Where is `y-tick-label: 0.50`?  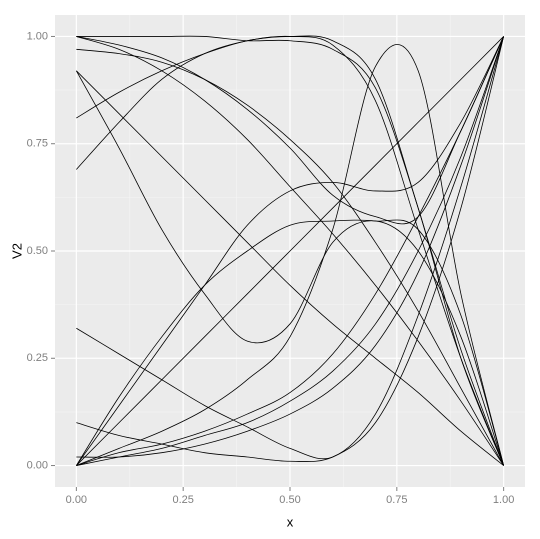 y-tick-label: 0.50 is located at coordinates (37, 251).